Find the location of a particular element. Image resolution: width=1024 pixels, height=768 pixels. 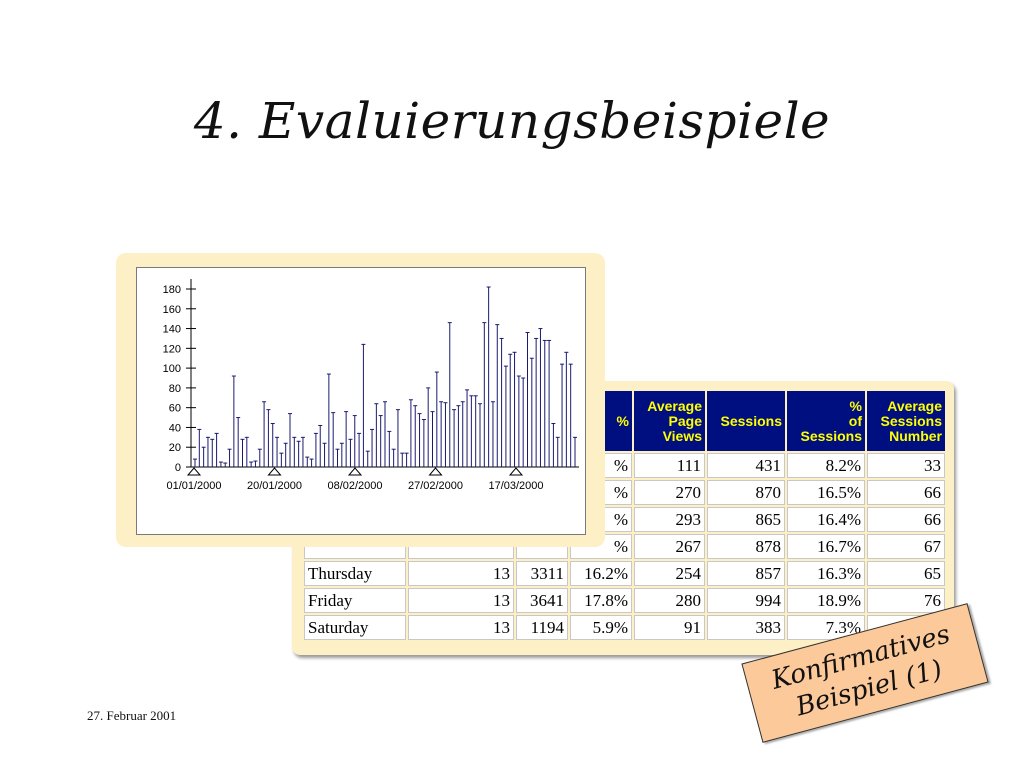

table-cell-sessions: 431 is located at coordinates (746, 465).